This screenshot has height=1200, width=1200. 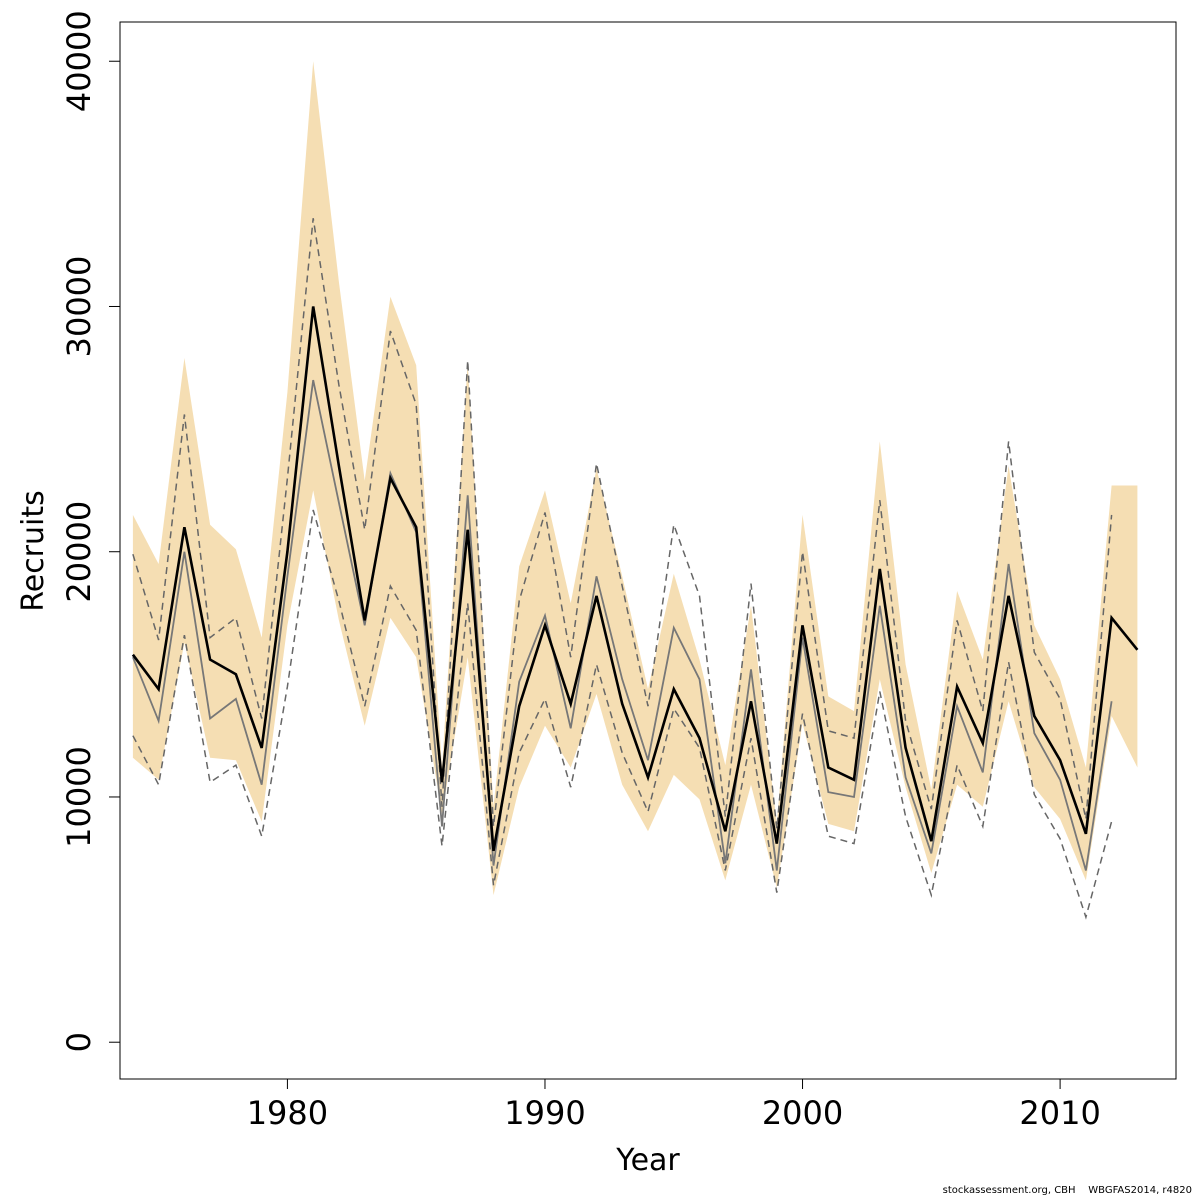 What do you see at coordinates (33, 551) in the screenshot?
I see `y-axis-title: Recruits` at bounding box center [33, 551].